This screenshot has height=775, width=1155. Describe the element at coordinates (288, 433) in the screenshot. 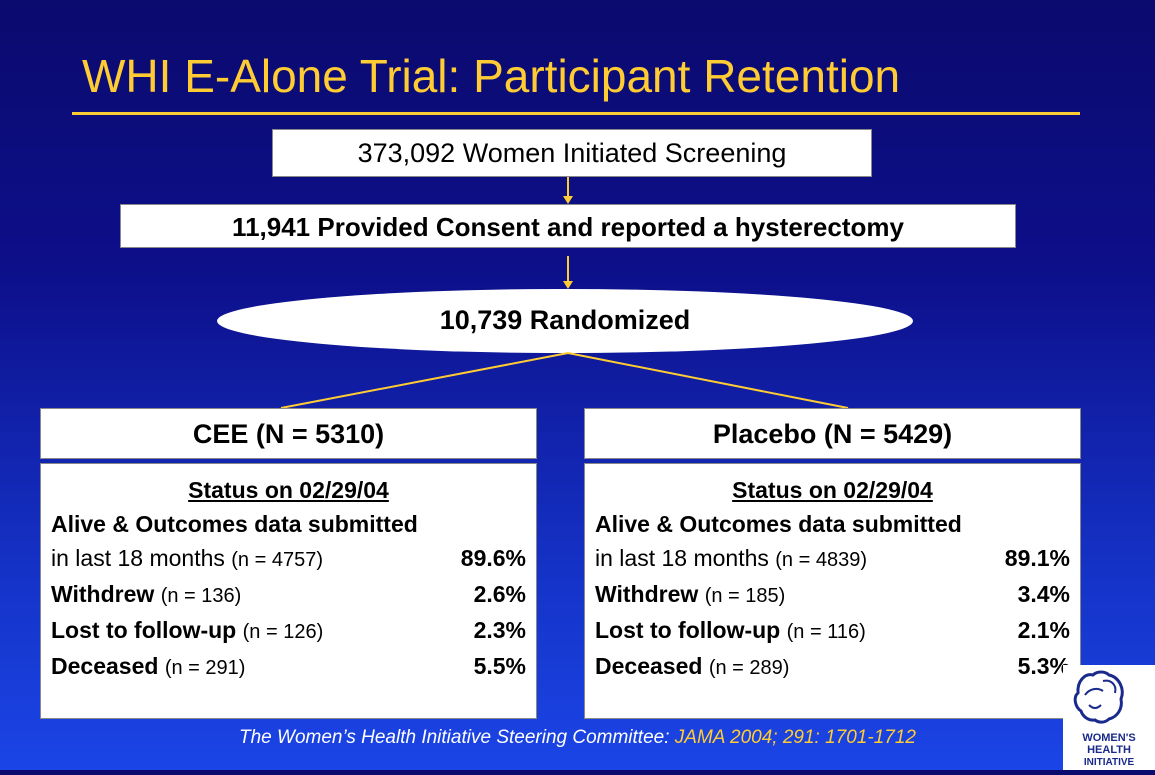

I see `cee-arm-header: CEE (N = 5310)` at that location.